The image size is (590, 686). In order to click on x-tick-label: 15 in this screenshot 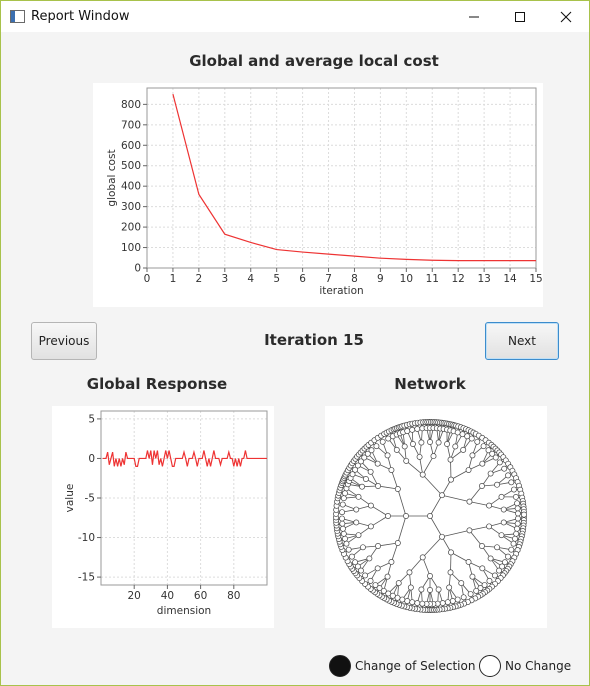, I will do `click(535, 279)`.